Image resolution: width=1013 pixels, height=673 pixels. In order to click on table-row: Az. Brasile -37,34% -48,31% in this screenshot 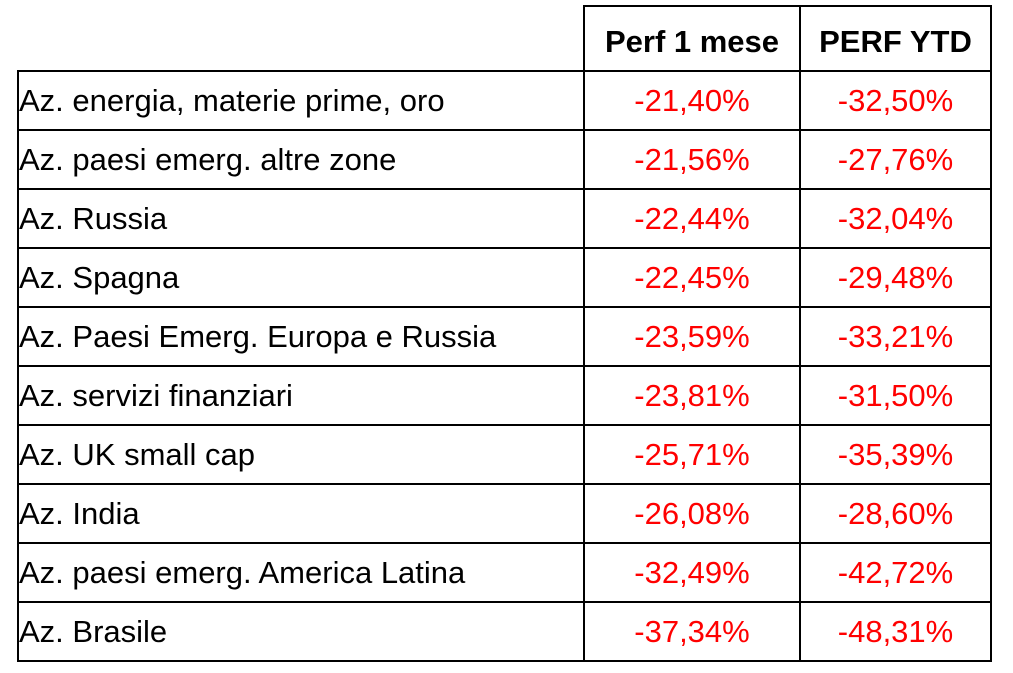, I will do `click(504, 631)`.